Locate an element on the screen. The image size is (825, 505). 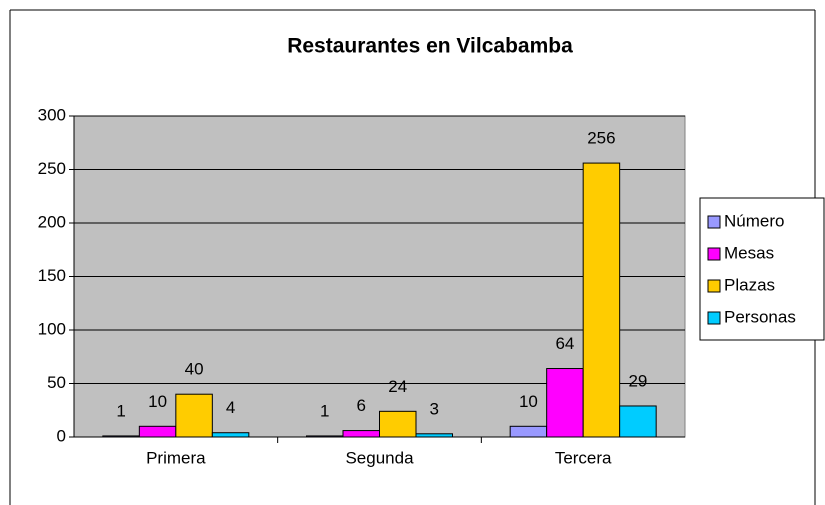
data-label: 64 is located at coordinates (564, 343).